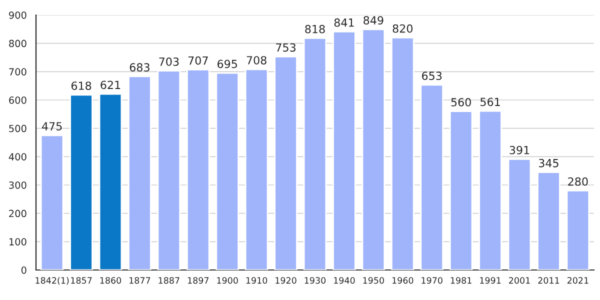  I want to click on x-tick-label: 1900, so click(227, 280).